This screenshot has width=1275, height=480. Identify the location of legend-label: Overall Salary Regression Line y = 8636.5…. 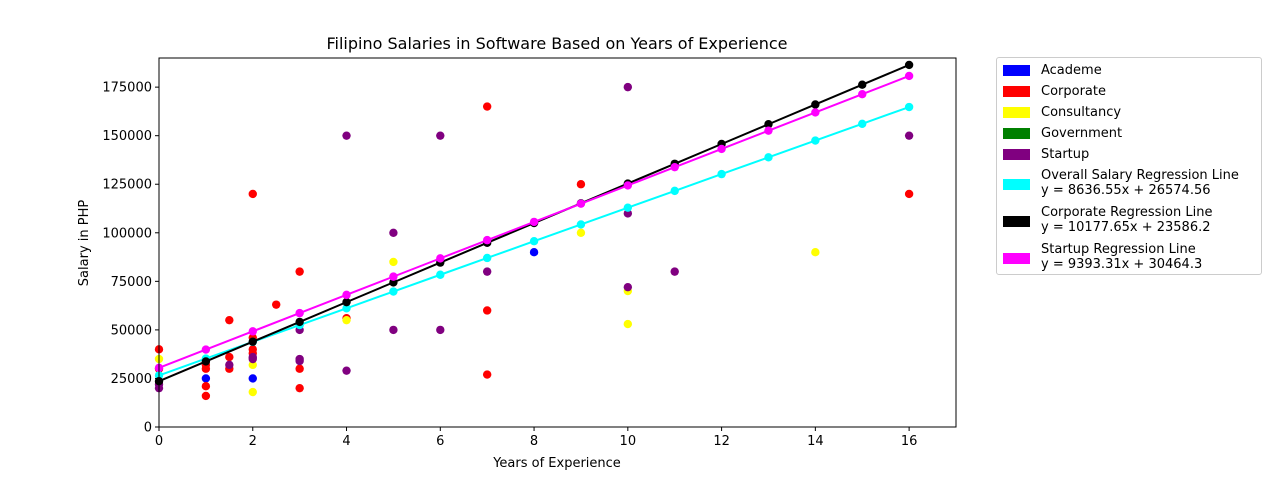
(1140, 183).